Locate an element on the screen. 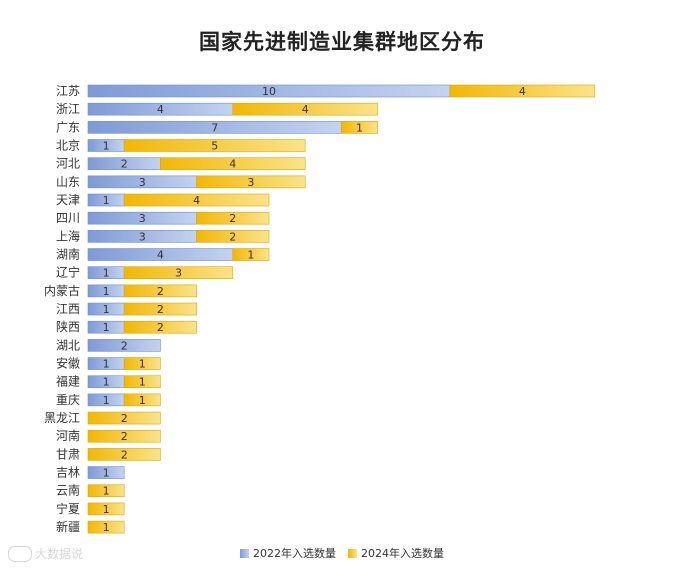 This screenshot has width=684, height=573. category-label: 内蒙古 is located at coordinates (62, 290).